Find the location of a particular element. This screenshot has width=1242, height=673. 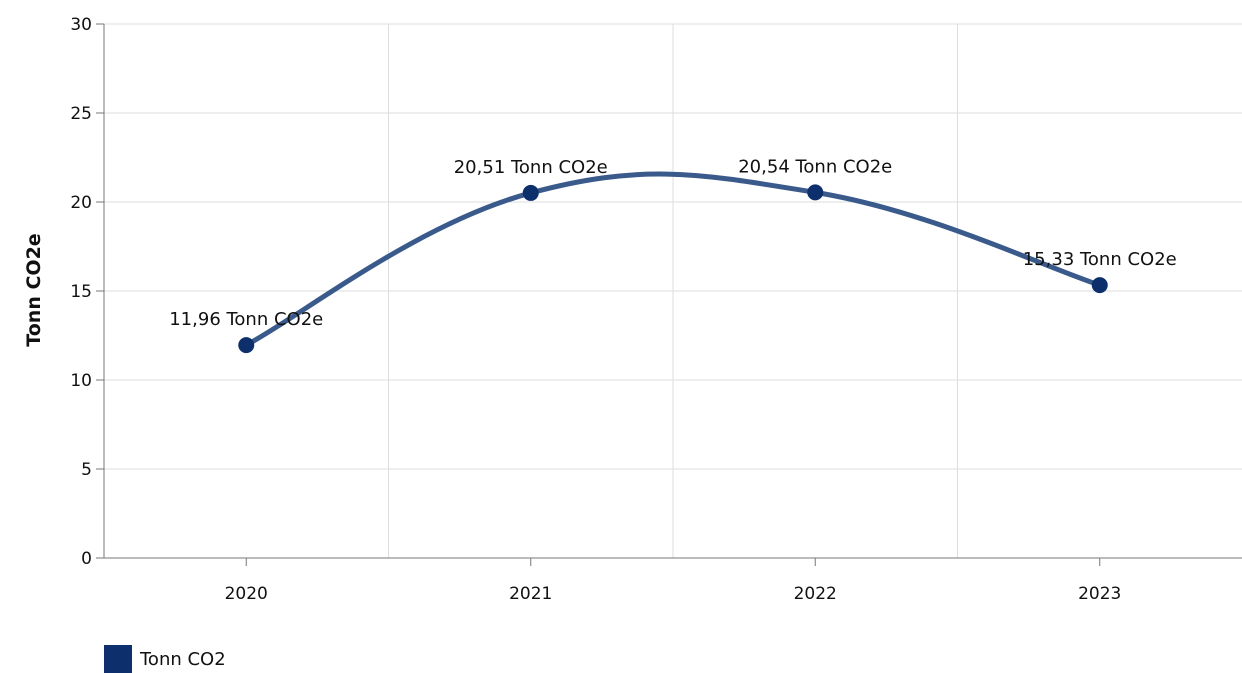

x-tick-label: 2021 is located at coordinates (530, 594).